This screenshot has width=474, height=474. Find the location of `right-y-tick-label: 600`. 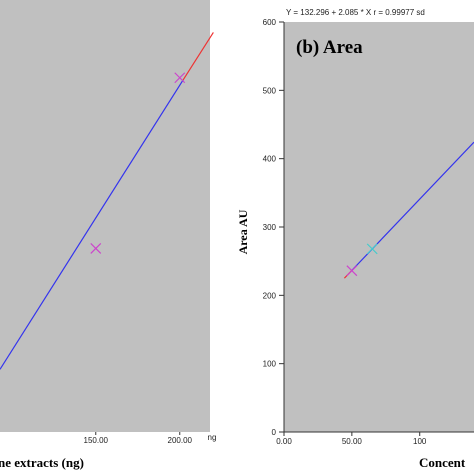

right-y-tick-label: 600 is located at coordinates (270, 22).